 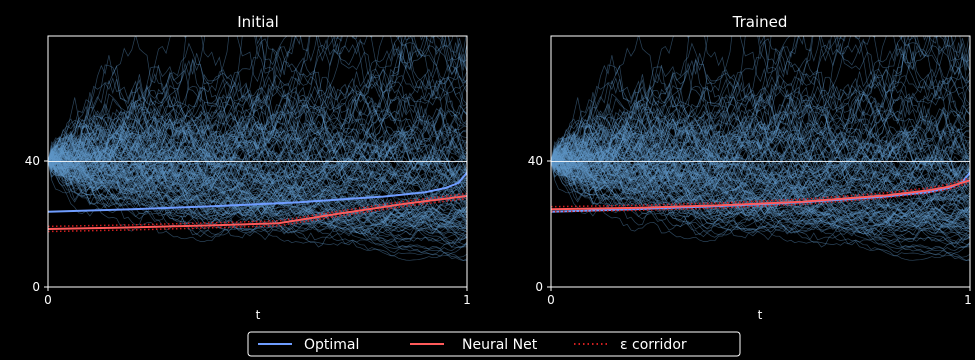 What do you see at coordinates (760, 315) in the screenshot?
I see `x-axis-label-trained: t` at bounding box center [760, 315].